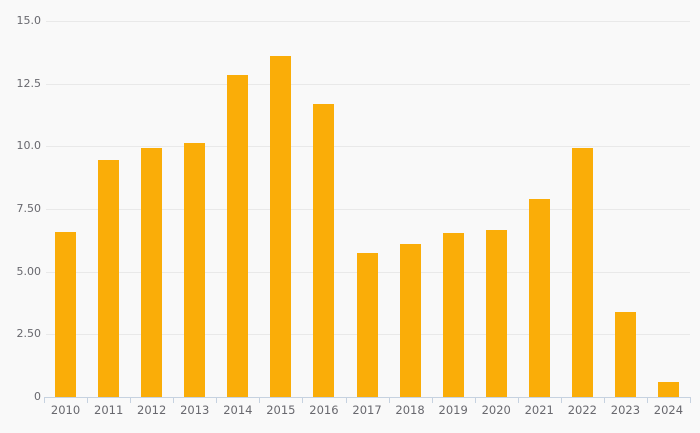 The height and width of the screenshot is (433, 700). Describe the element at coordinates (152, 410) in the screenshot. I see `x-axis-label: 2012` at that location.